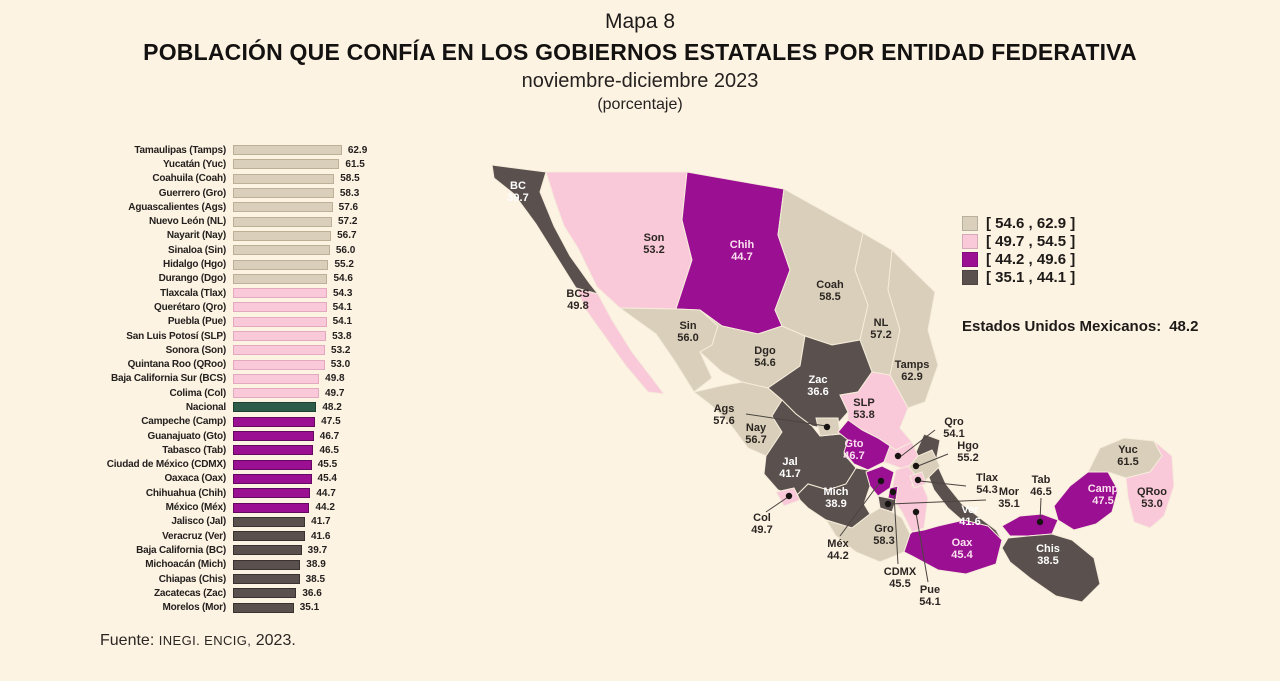  What do you see at coordinates (1008, 504) in the screenshot?
I see `state-value: 35.1` at bounding box center [1008, 504].